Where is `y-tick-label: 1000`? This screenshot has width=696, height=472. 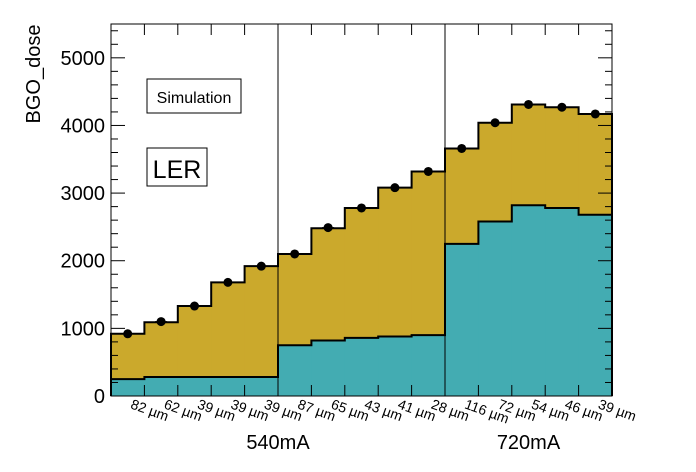 y-tick-label: 1000 is located at coordinates (83, 329).